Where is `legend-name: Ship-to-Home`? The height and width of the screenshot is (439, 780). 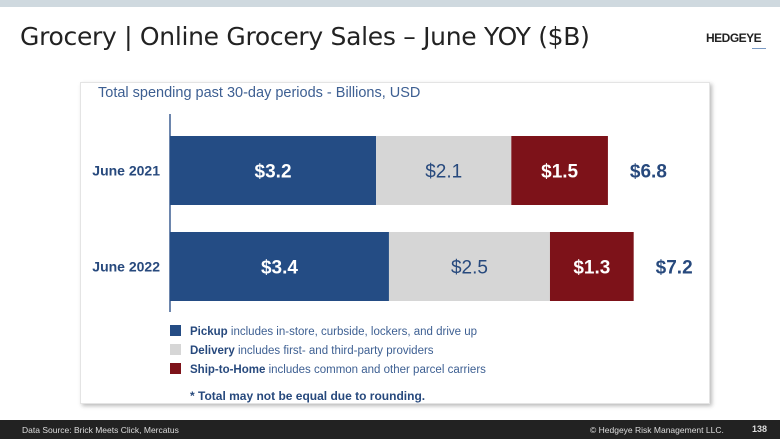
legend-name: Ship-to-Home is located at coordinates (228, 370).